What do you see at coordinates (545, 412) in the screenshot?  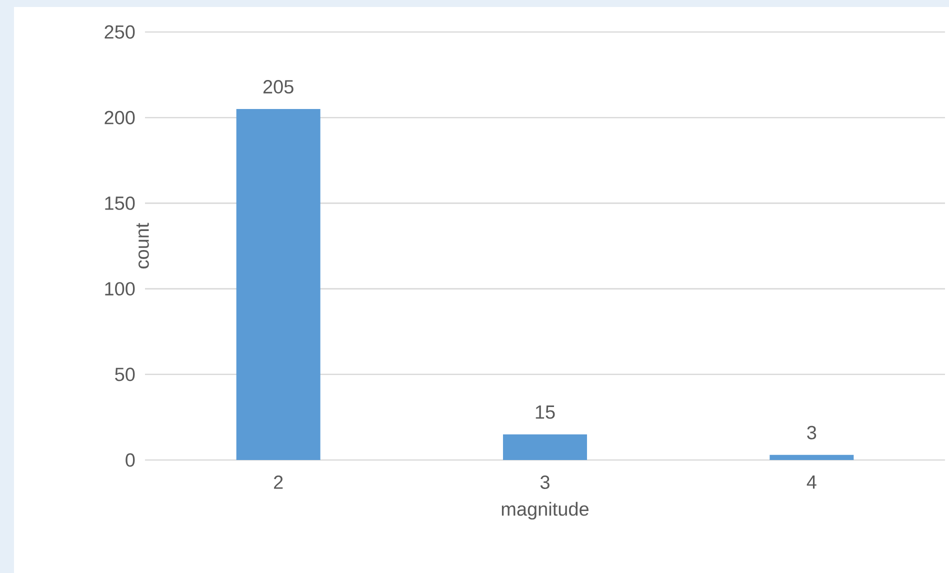 I see `data-label: 15` at bounding box center [545, 412].